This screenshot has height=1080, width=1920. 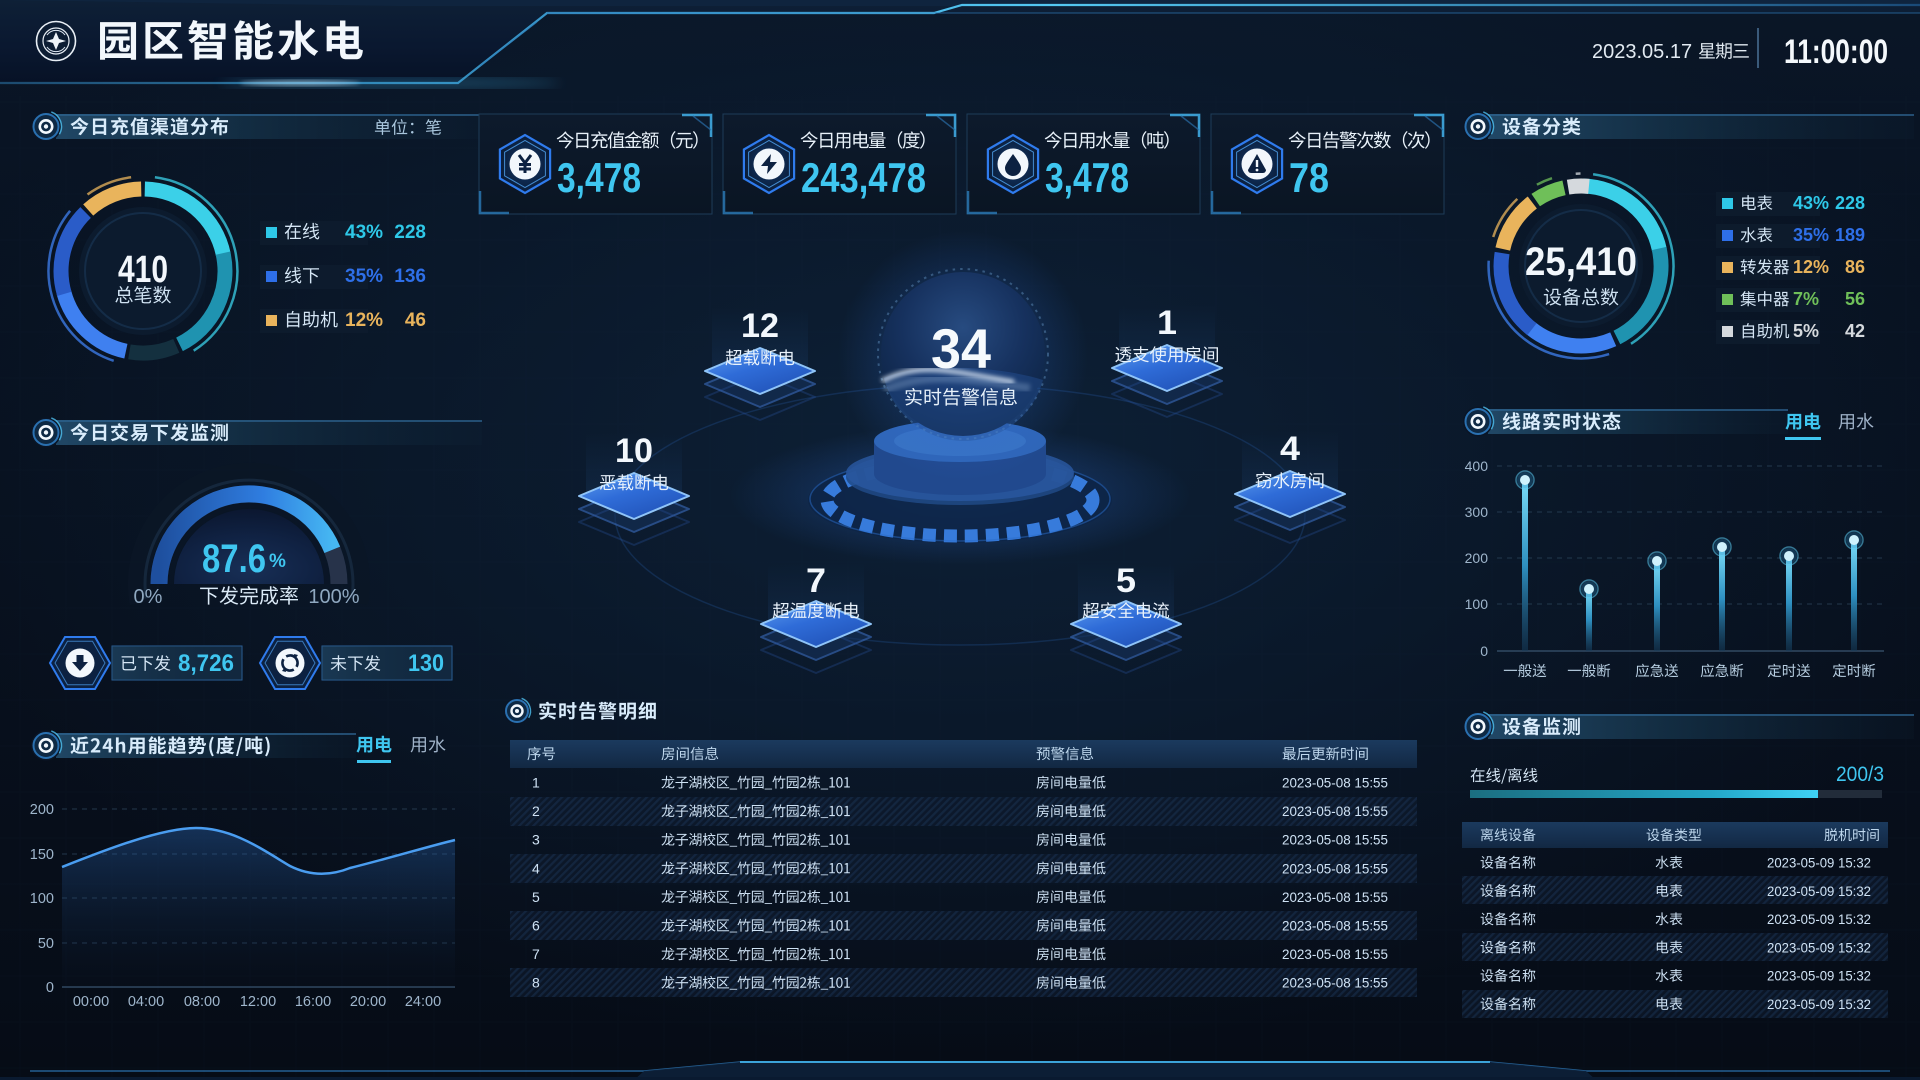 I want to click on svg-text: 12:00, so click(x=258, y=1002).